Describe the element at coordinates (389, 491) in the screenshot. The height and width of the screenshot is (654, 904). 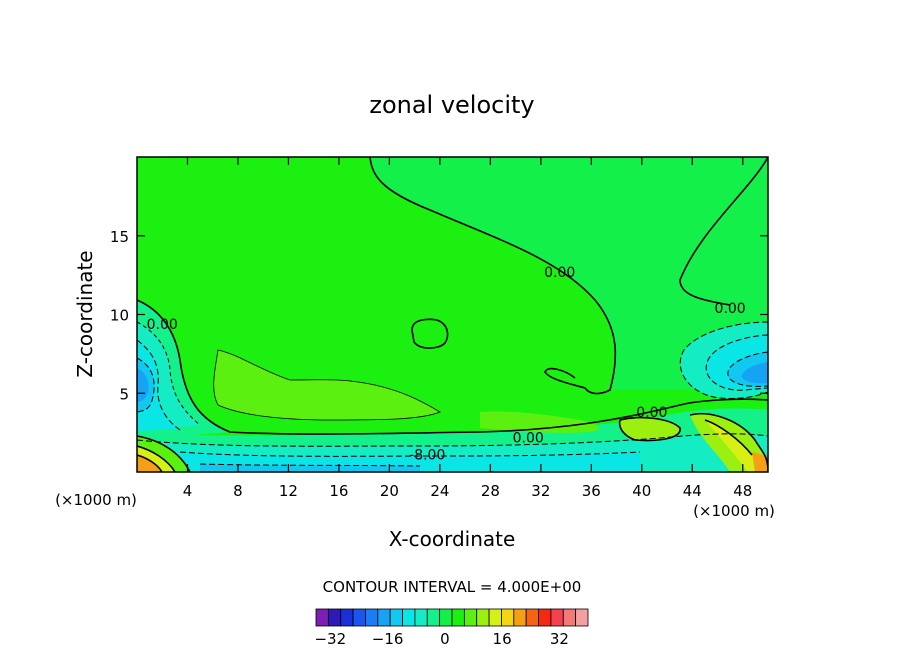
I see `x-tick-label: 20` at that location.